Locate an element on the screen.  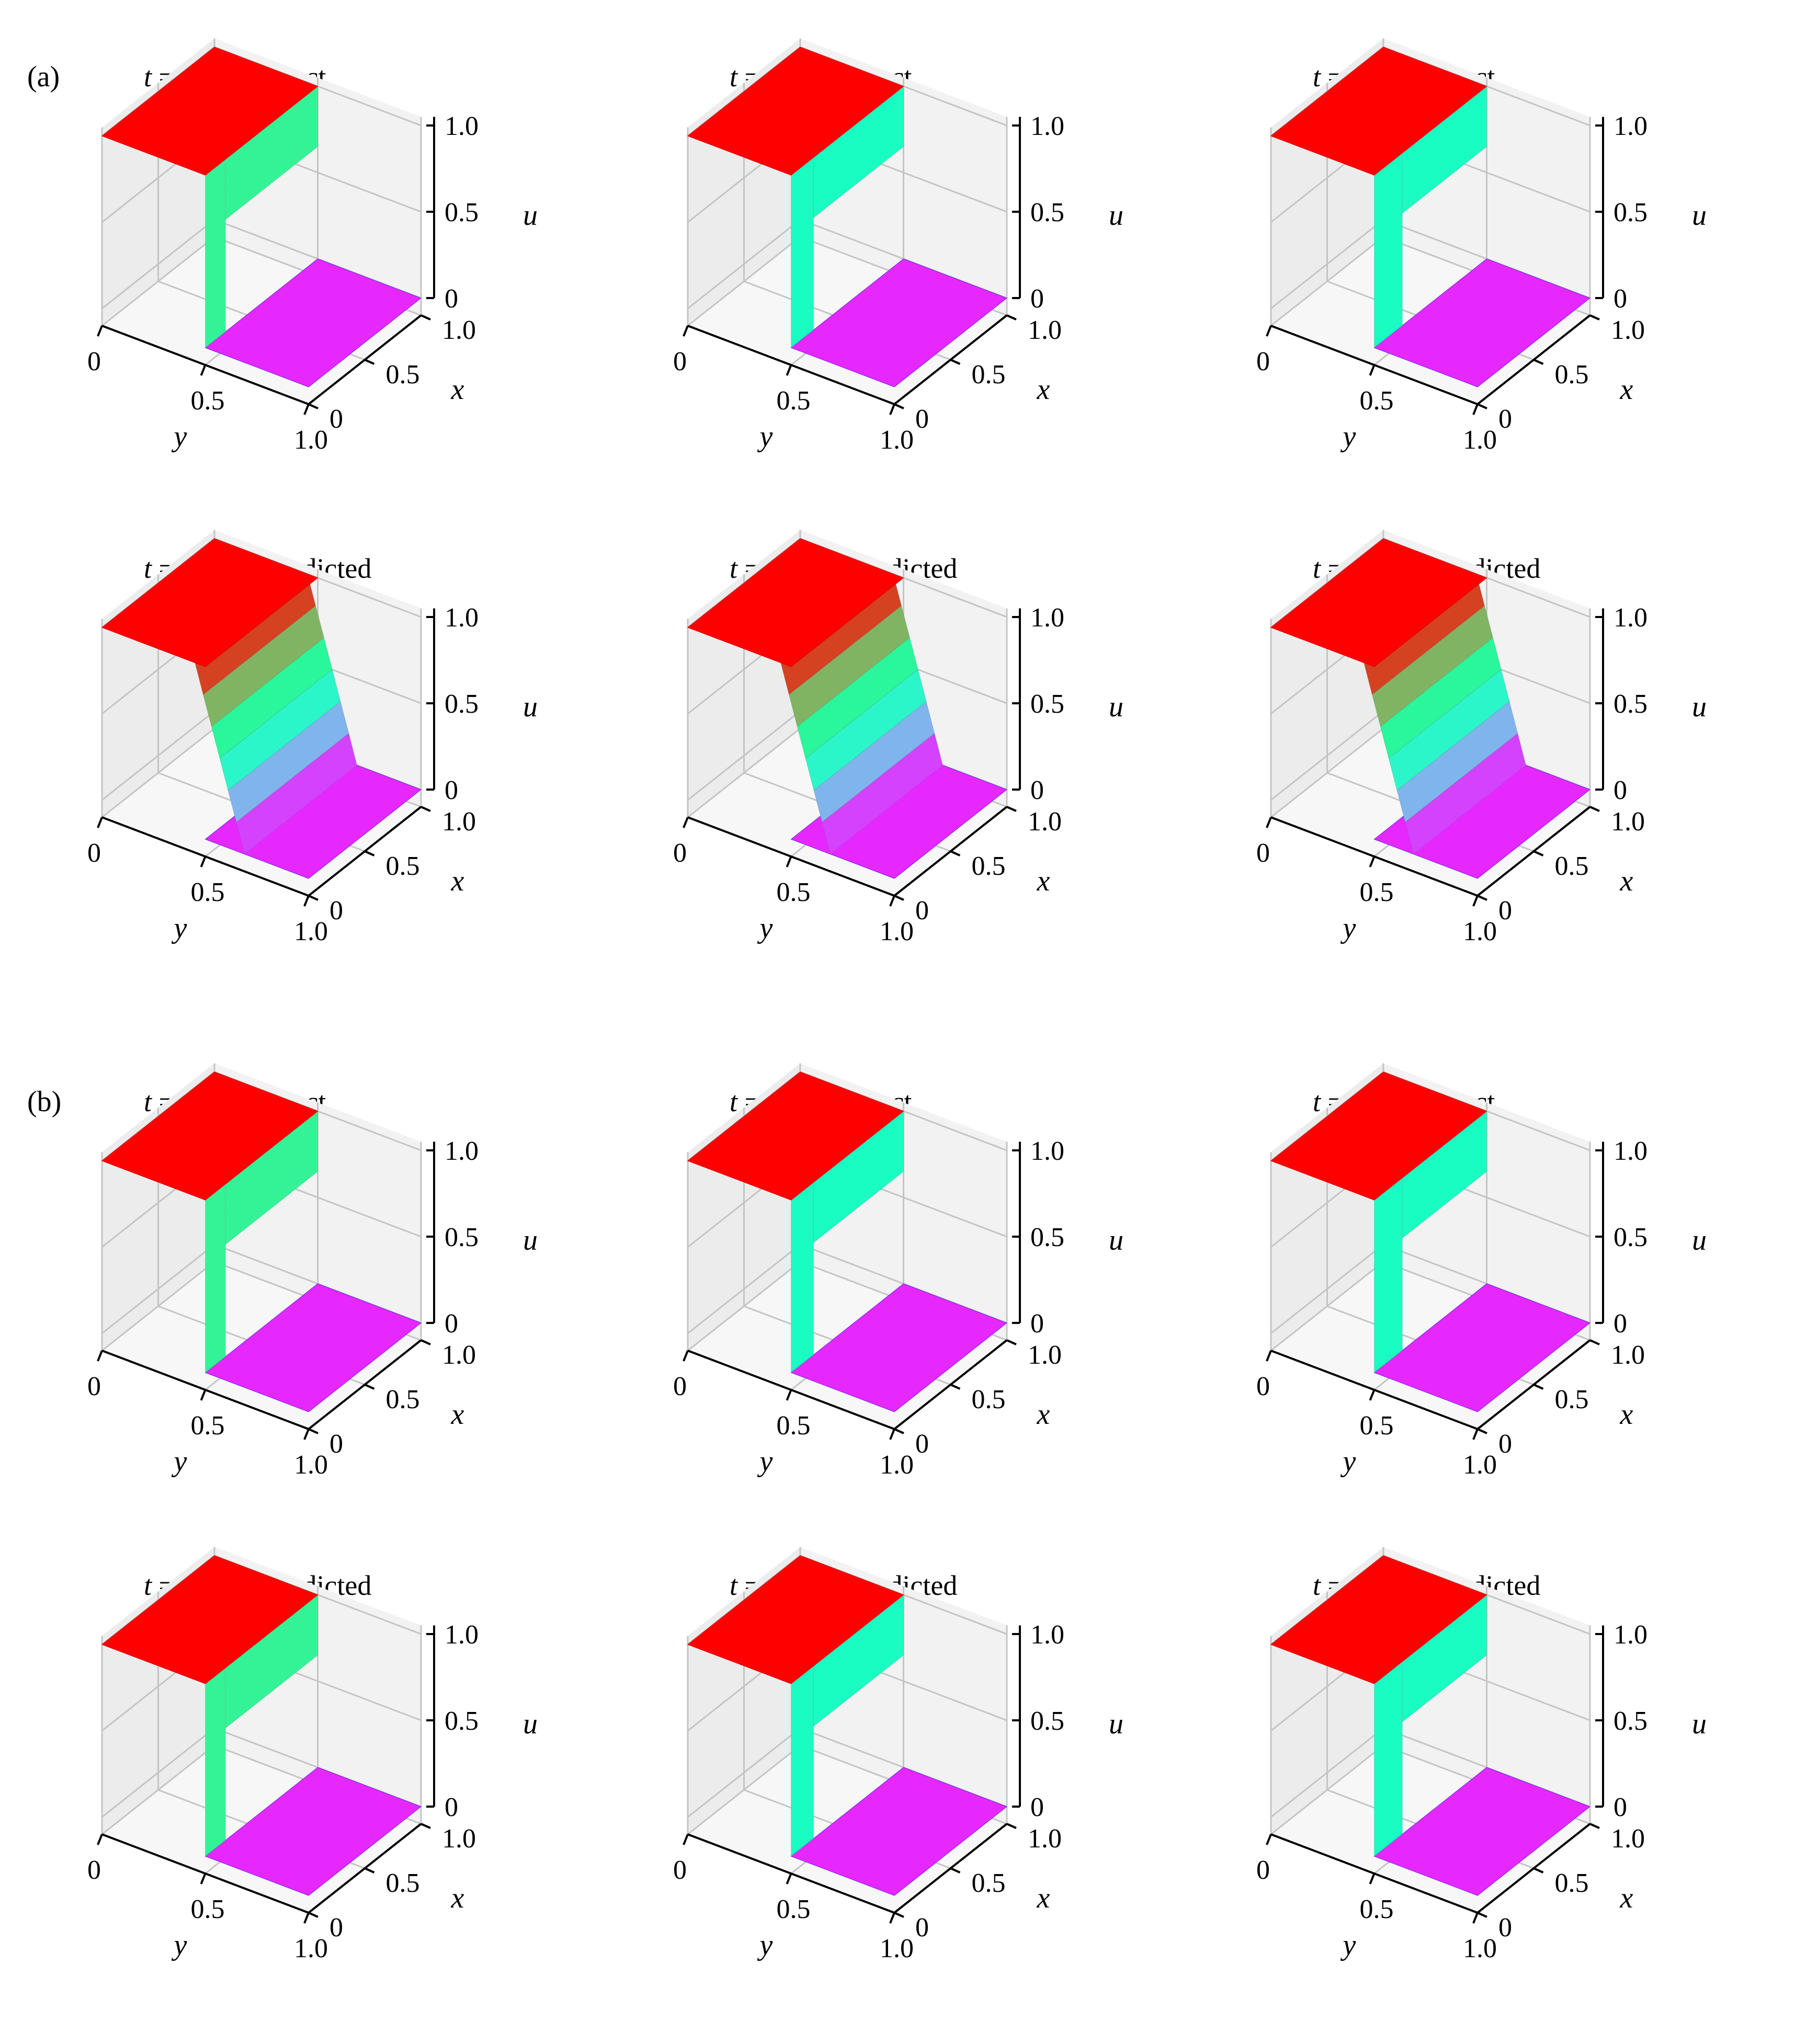
section-label-b: (b) is located at coordinates (44, 1102).